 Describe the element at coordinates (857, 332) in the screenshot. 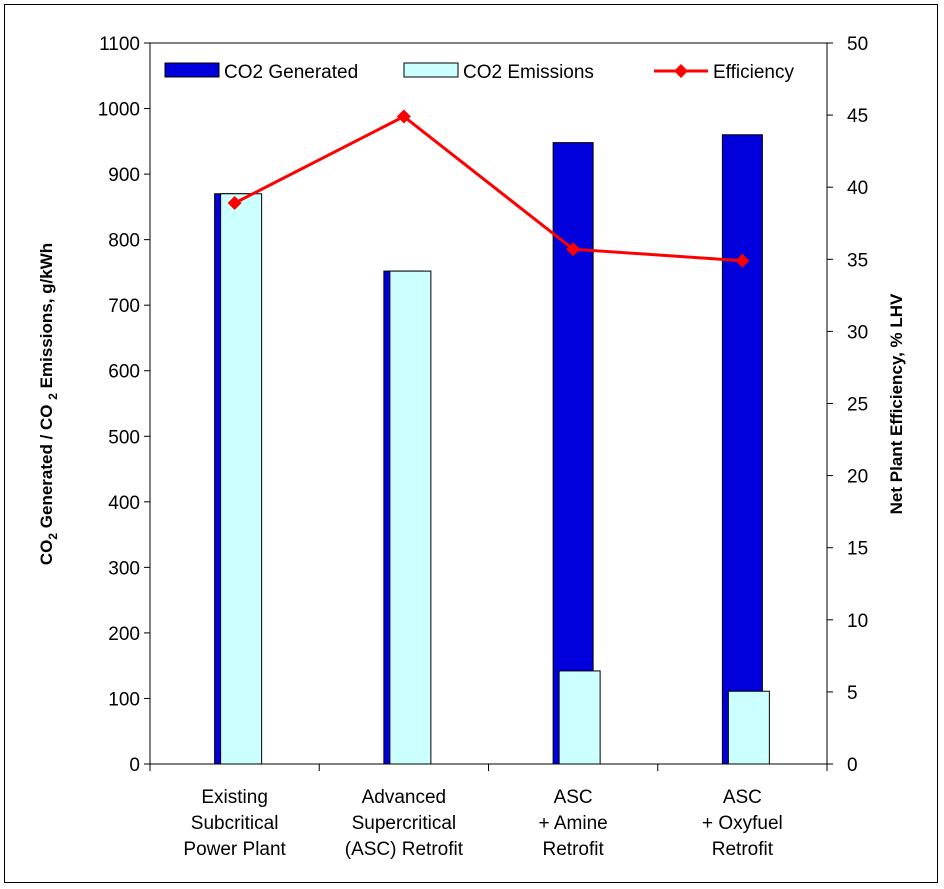

I see `right-axis-tick-label: 30` at that location.